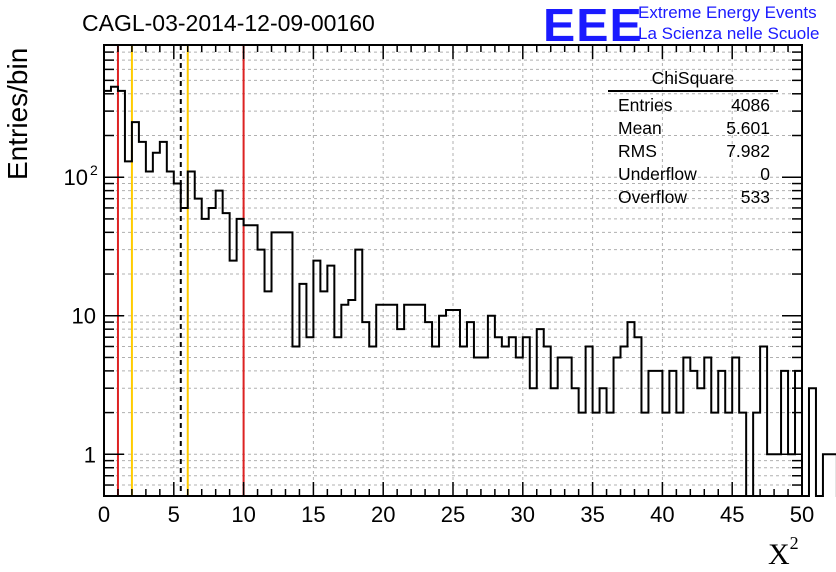 The height and width of the screenshot is (572, 836). I want to click on stats-label: Mean, so click(640, 128).